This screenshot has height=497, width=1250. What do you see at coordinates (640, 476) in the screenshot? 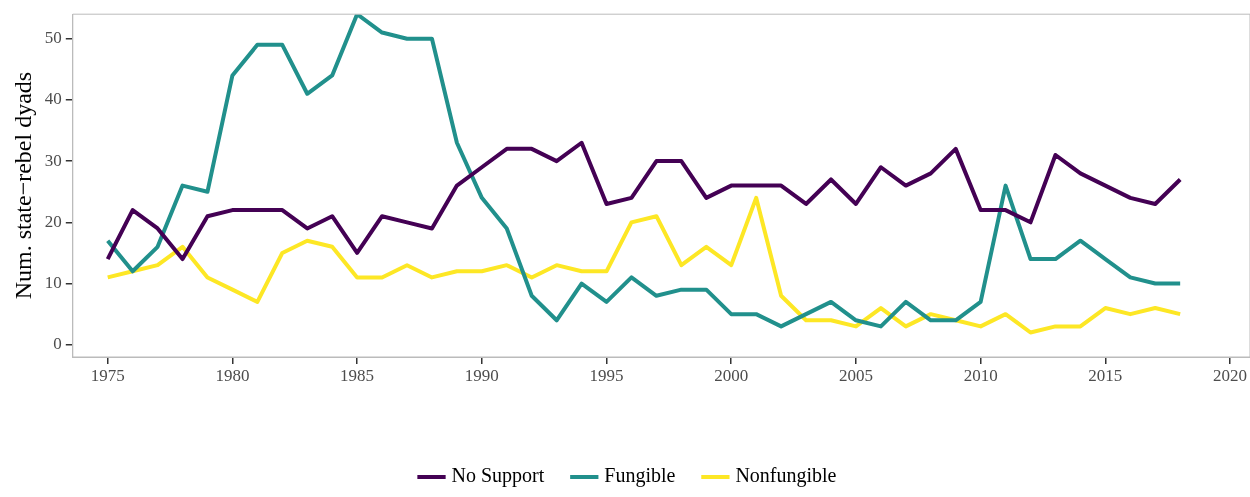
I see `legend-label: Fungible` at bounding box center [640, 476].